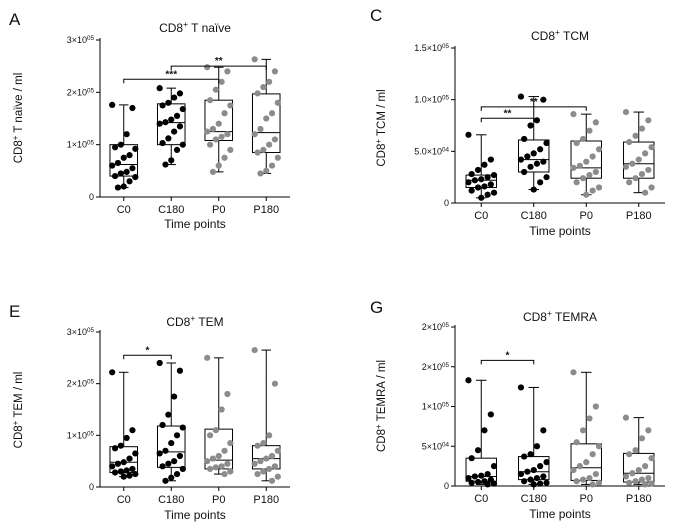 The height and width of the screenshot is (529, 695). What do you see at coordinates (382, 155) in the screenshot?
I see `y-axis-label-part: CD8` at bounding box center [382, 155].